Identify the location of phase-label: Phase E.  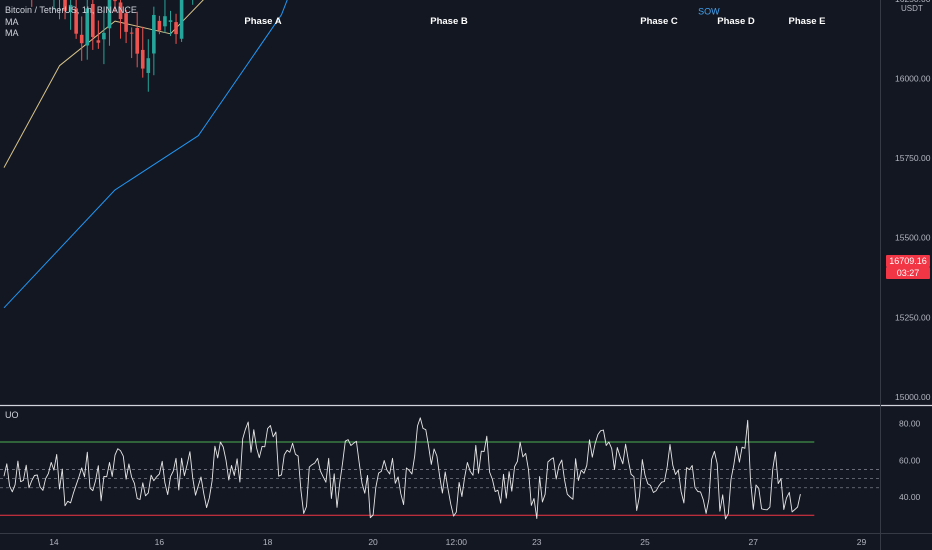
(807, 21).